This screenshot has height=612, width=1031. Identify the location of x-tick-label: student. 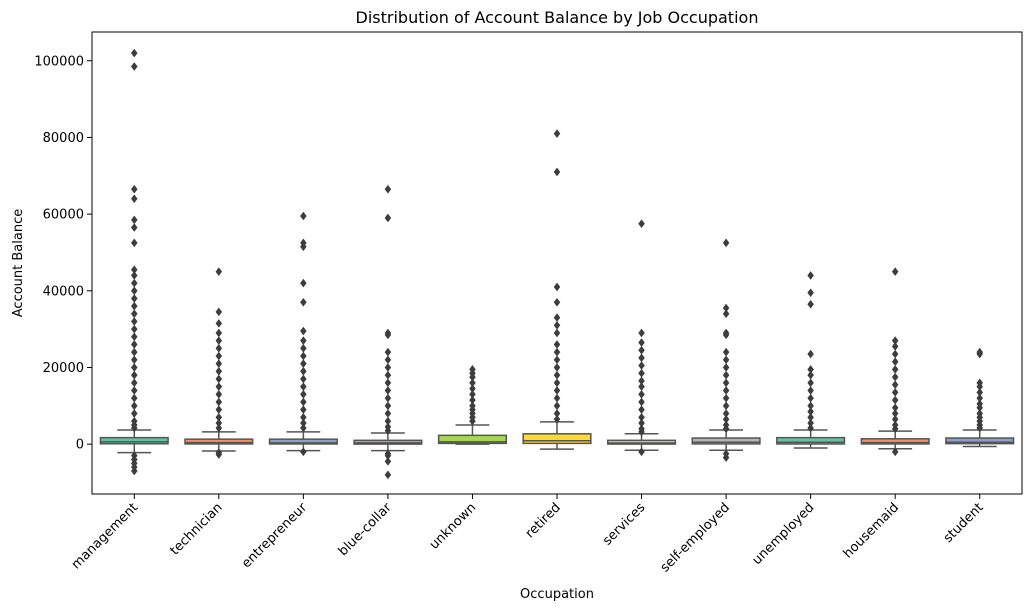
(964, 523).